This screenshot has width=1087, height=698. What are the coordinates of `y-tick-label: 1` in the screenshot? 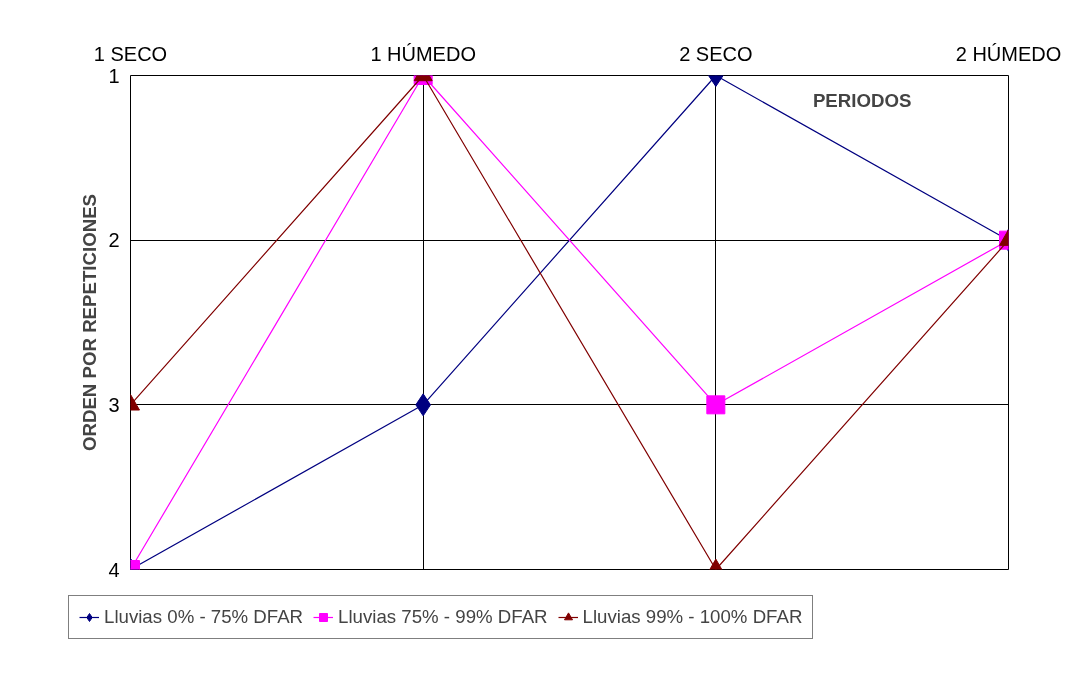 It's located at (114, 75).